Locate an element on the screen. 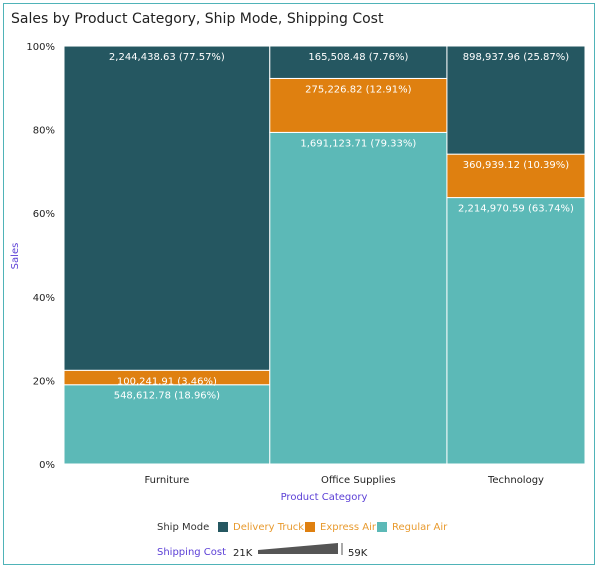 The width and height of the screenshot is (600, 570). data-label-furniture-delivery-truck: 2,244,438.63 (77.57%) is located at coordinates (167, 57).